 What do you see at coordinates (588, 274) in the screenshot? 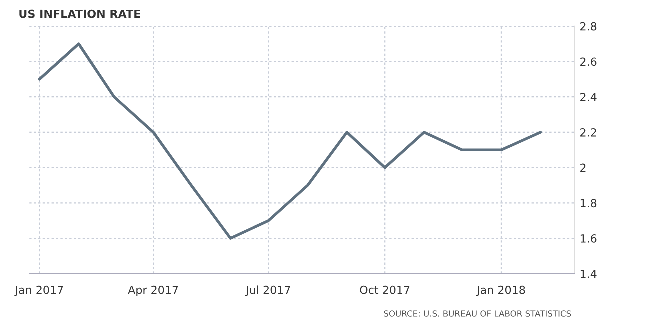
I see `y-tick-label: 1.4` at bounding box center [588, 274].